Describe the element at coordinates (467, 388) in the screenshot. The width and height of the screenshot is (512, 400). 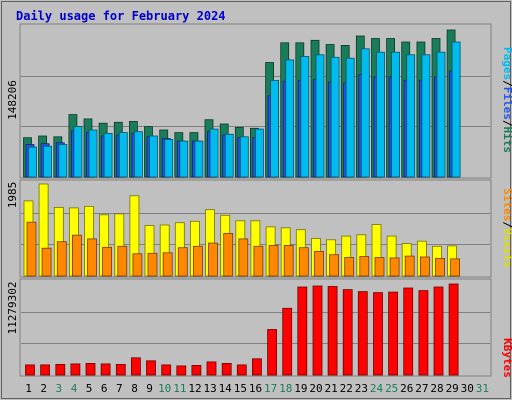
I see `day-label-30: 30` at that location.